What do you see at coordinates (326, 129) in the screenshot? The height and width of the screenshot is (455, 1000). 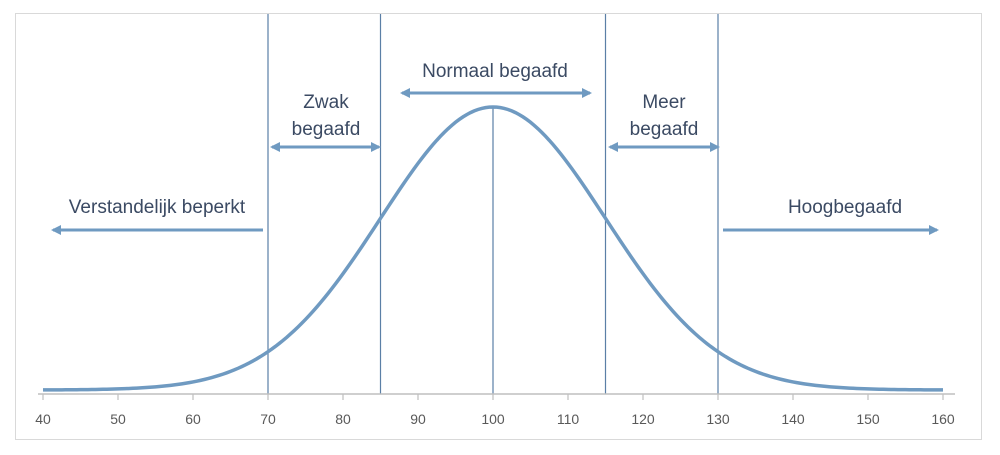 I see `category-label-zwak-line-2: begaafd` at bounding box center [326, 129].